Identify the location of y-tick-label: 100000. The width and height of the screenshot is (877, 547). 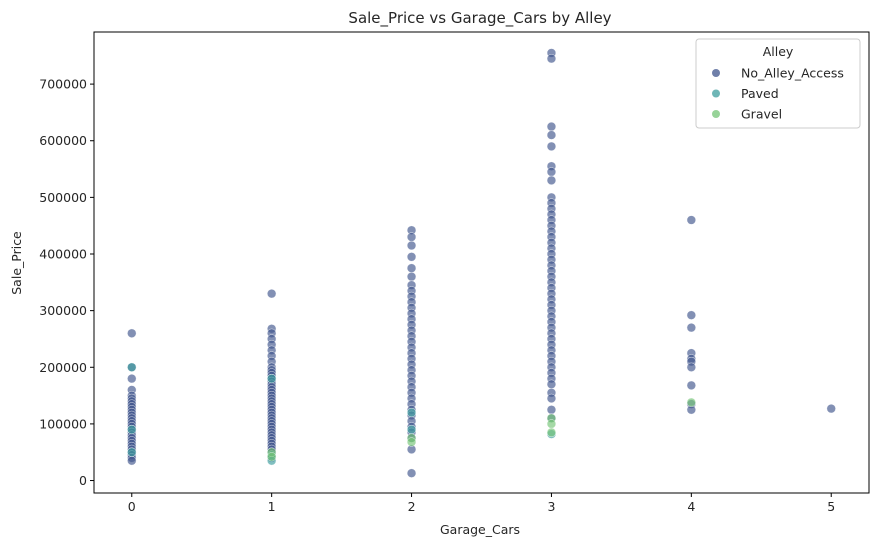
(63, 423).